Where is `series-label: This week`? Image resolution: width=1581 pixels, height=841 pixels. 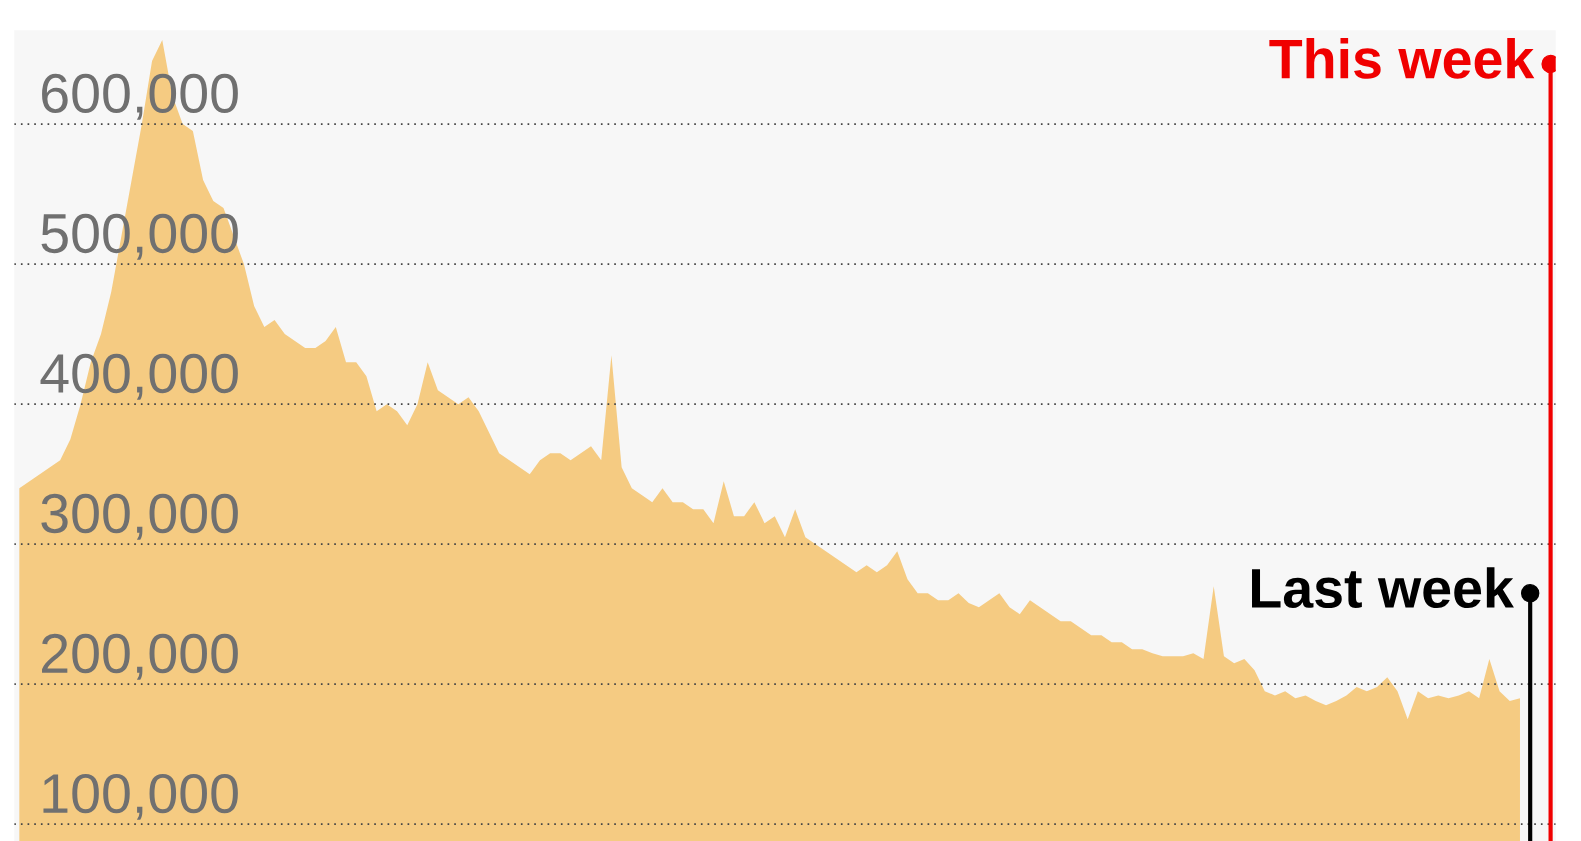 series-label: This week is located at coordinates (1402, 58).